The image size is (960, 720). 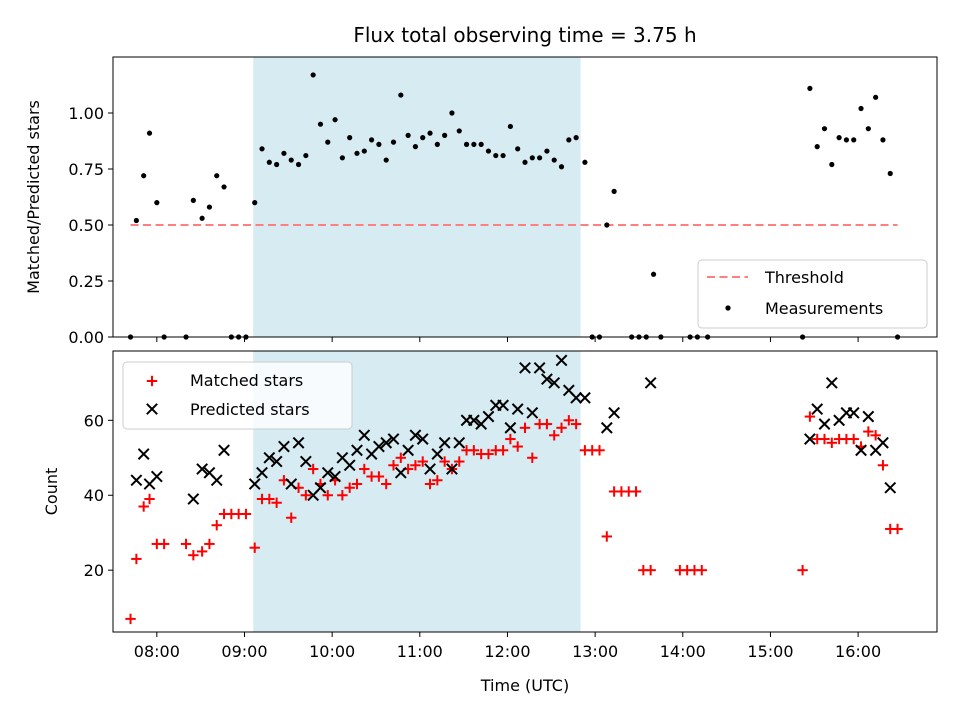 What do you see at coordinates (507, 339) in the screenshot?
I see `top-x-ticks` at bounding box center [507, 339].